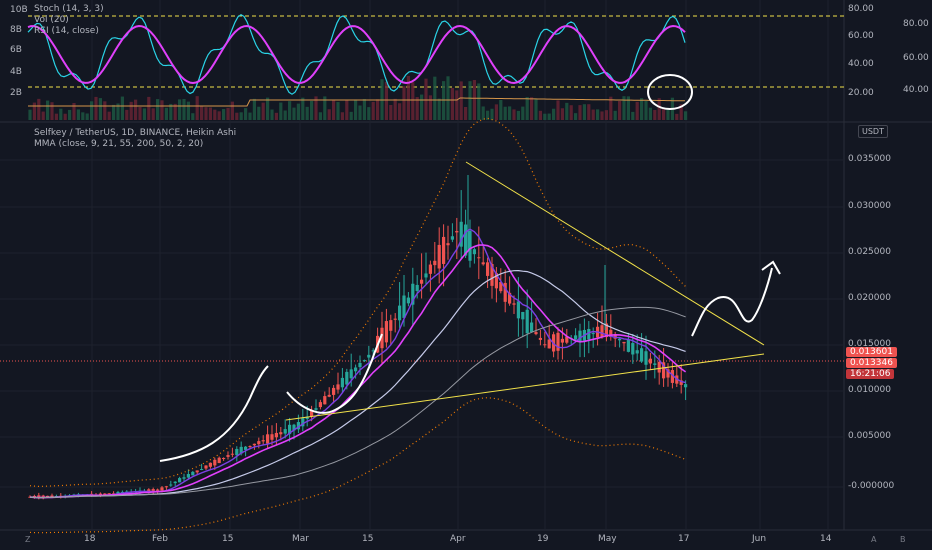 This screenshot has height=550, width=932. I want to click on volume-bars, so click(358, 97).